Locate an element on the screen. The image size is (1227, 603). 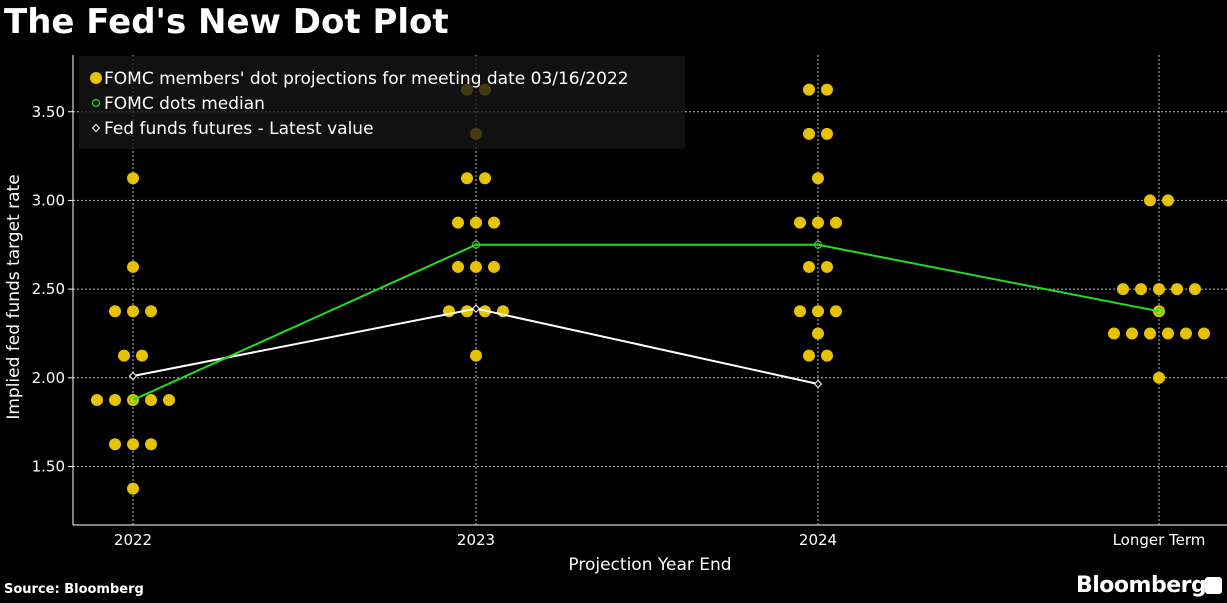
x-axis-label: Projection Year End is located at coordinates (649, 565).